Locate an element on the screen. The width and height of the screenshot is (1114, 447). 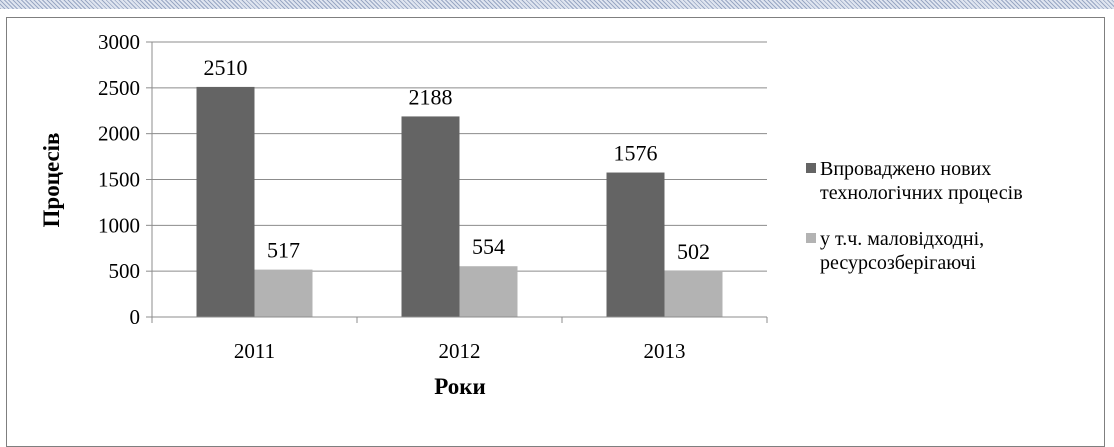
y-tick-label-0: 0 is located at coordinates (135, 317).